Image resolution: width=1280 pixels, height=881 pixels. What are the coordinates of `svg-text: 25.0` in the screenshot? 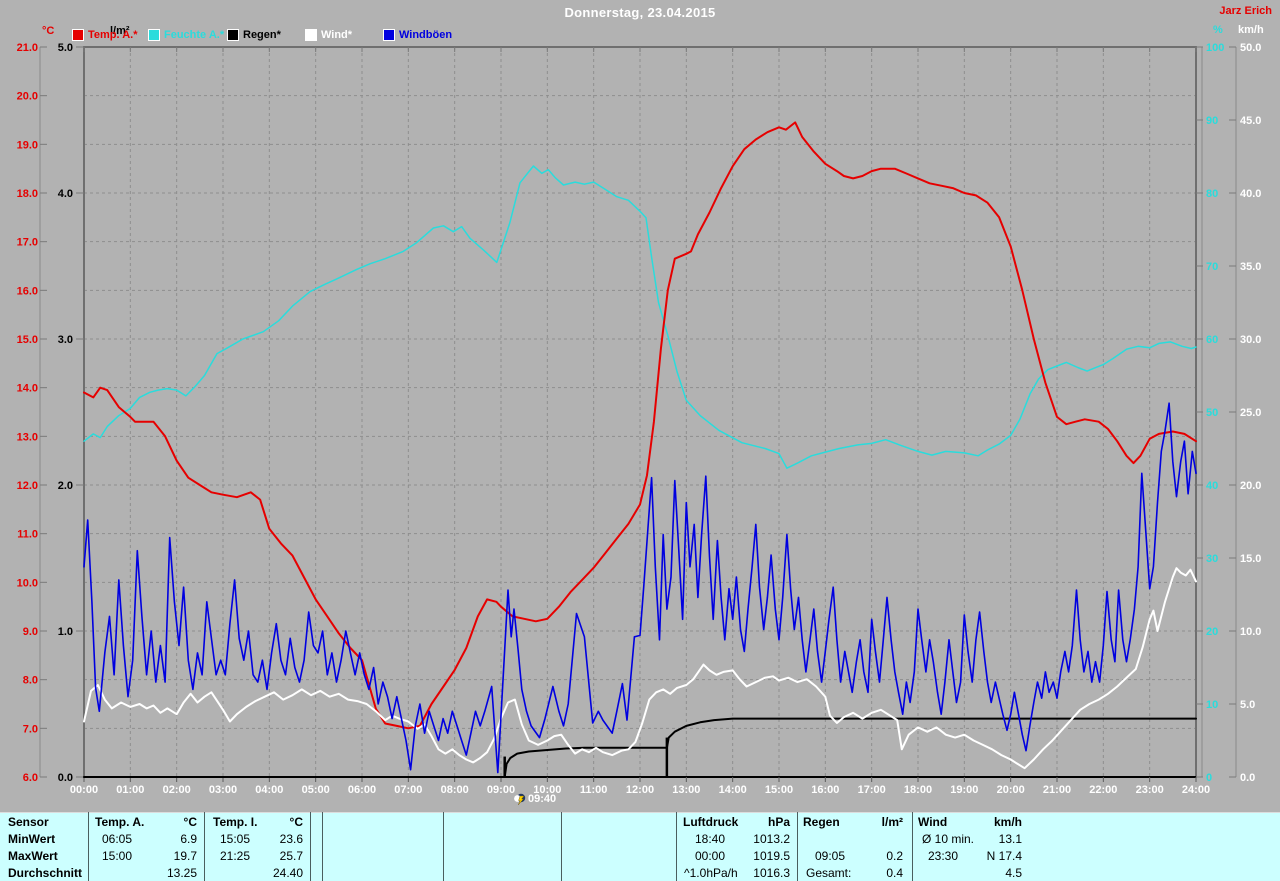 It's located at (1250, 413).